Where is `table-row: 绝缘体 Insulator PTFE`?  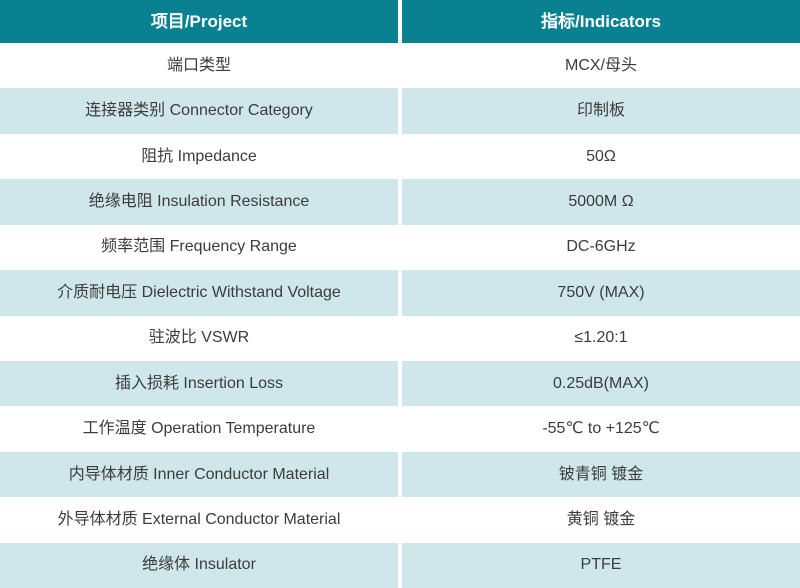
table-row: 绝缘体 Insulator PTFE is located at coordinates (400, 565).